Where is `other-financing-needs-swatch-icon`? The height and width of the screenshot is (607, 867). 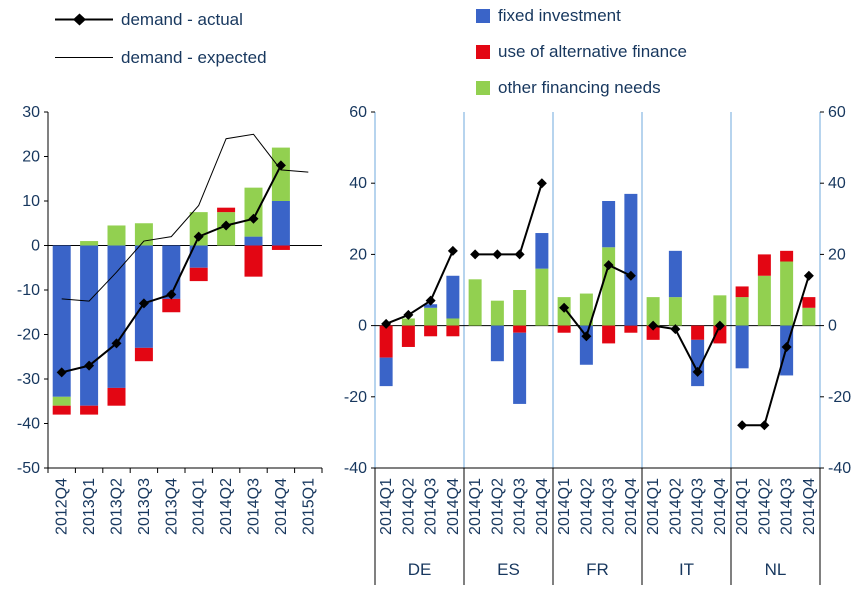
other-financing-needs-swatch-icon is located at coordinates (483, 87).